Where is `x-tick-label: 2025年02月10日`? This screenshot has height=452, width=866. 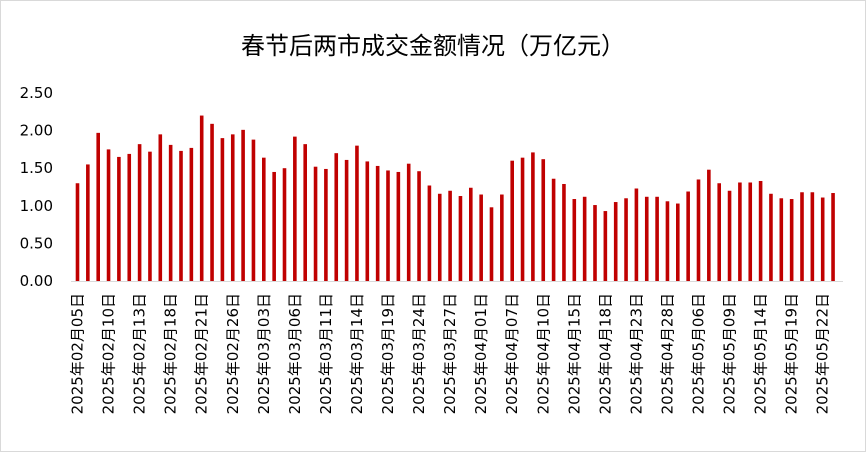 x-tick-label: 2025年02月10日 is located at coordinates (109, 353).